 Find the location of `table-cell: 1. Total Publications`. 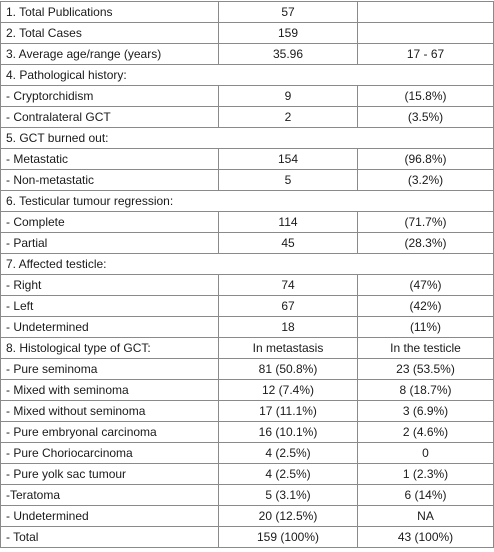

table-cell: 1. Total Publications is located at coordinates (109, 12).